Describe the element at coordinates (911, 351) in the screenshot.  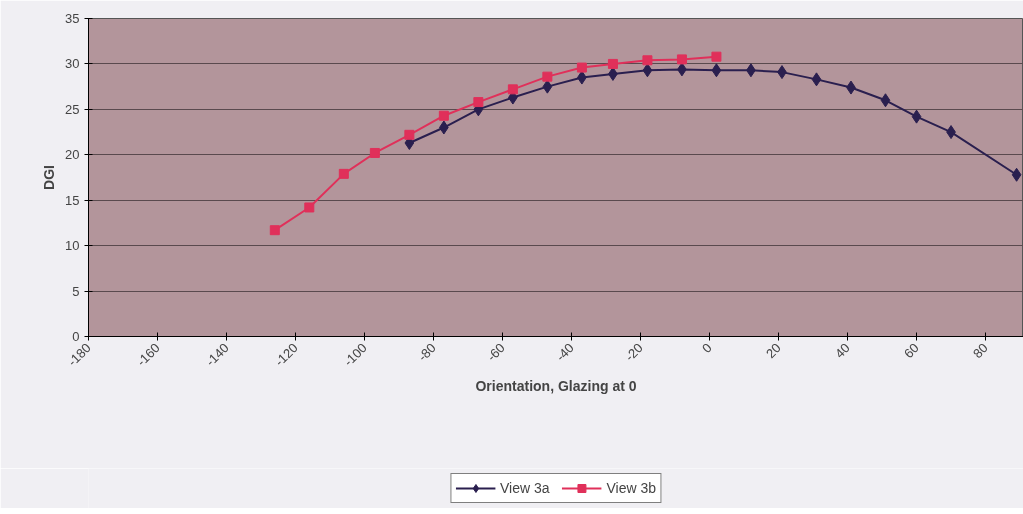
I see `x-tick-label: 60` at that location.